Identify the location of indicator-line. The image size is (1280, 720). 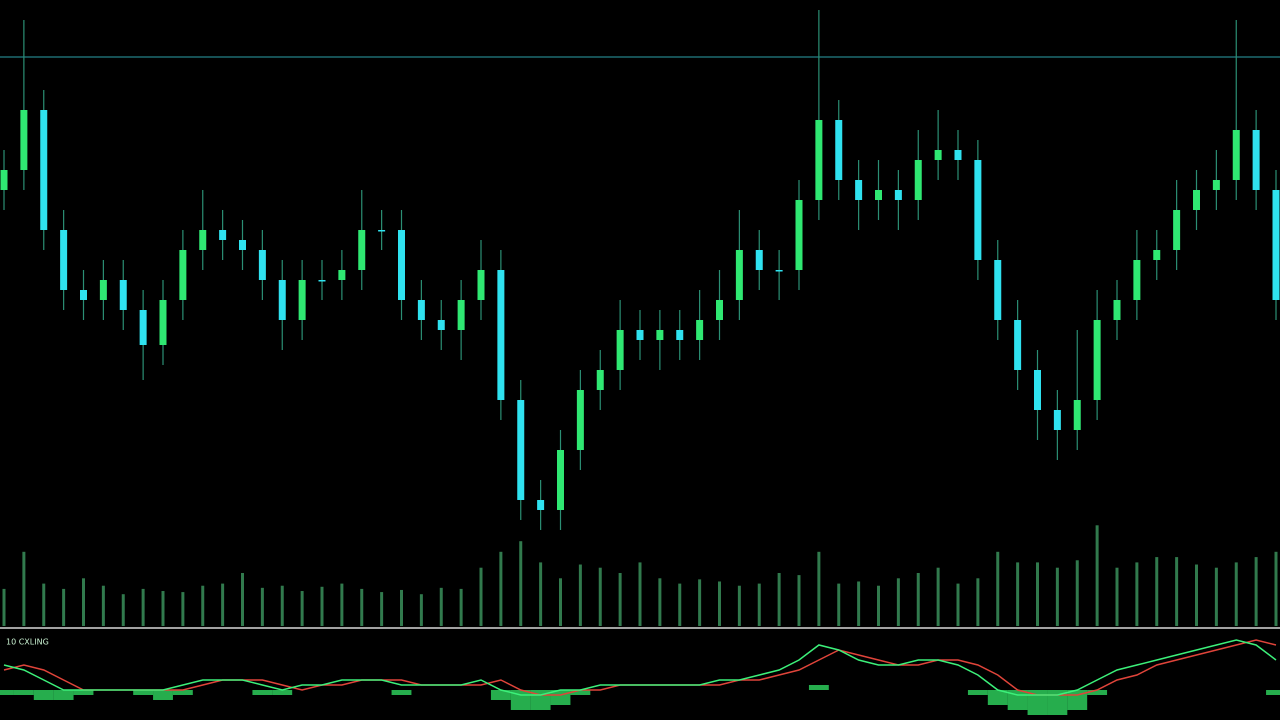
(640, 667).